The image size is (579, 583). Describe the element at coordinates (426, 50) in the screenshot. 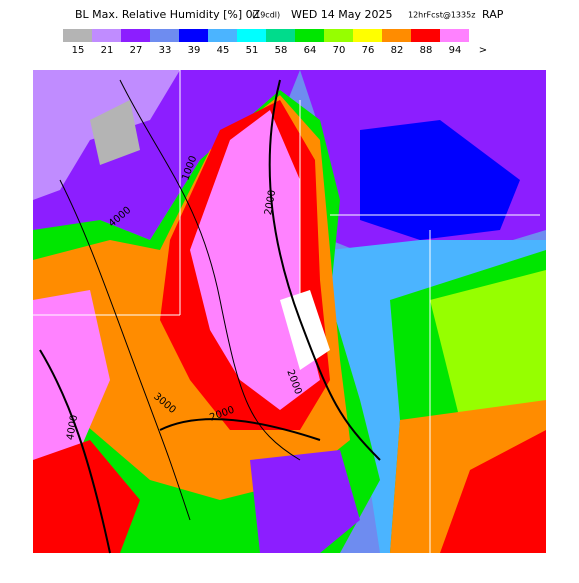

I see `legend-label: 88` at that location.